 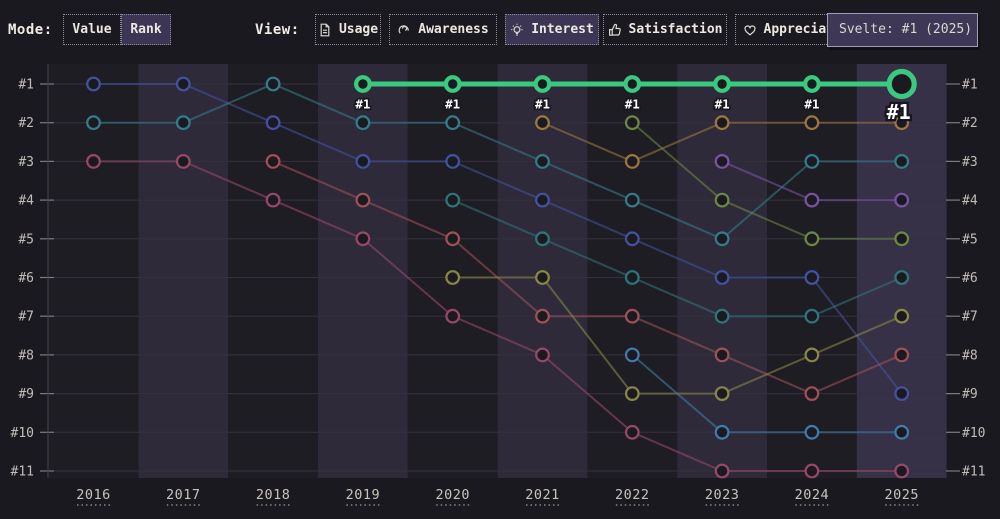 What do you see at coordinates (970, 201) in the screenshot?
I see `rank-label-right: #4` at bounding box center [970, 201].